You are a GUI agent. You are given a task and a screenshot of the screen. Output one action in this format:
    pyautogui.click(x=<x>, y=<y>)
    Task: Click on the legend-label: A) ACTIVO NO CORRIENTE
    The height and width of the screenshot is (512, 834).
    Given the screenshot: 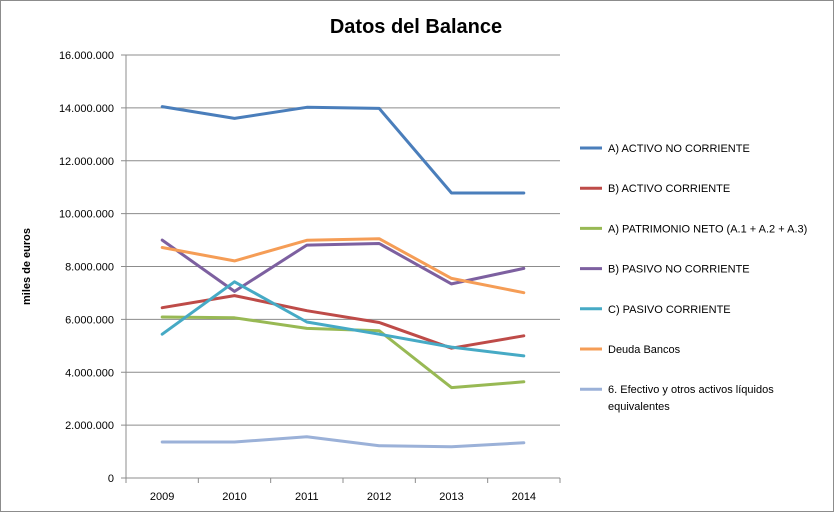 What is the action you would take?
    pyautogui.click(x=679, y=149)
    